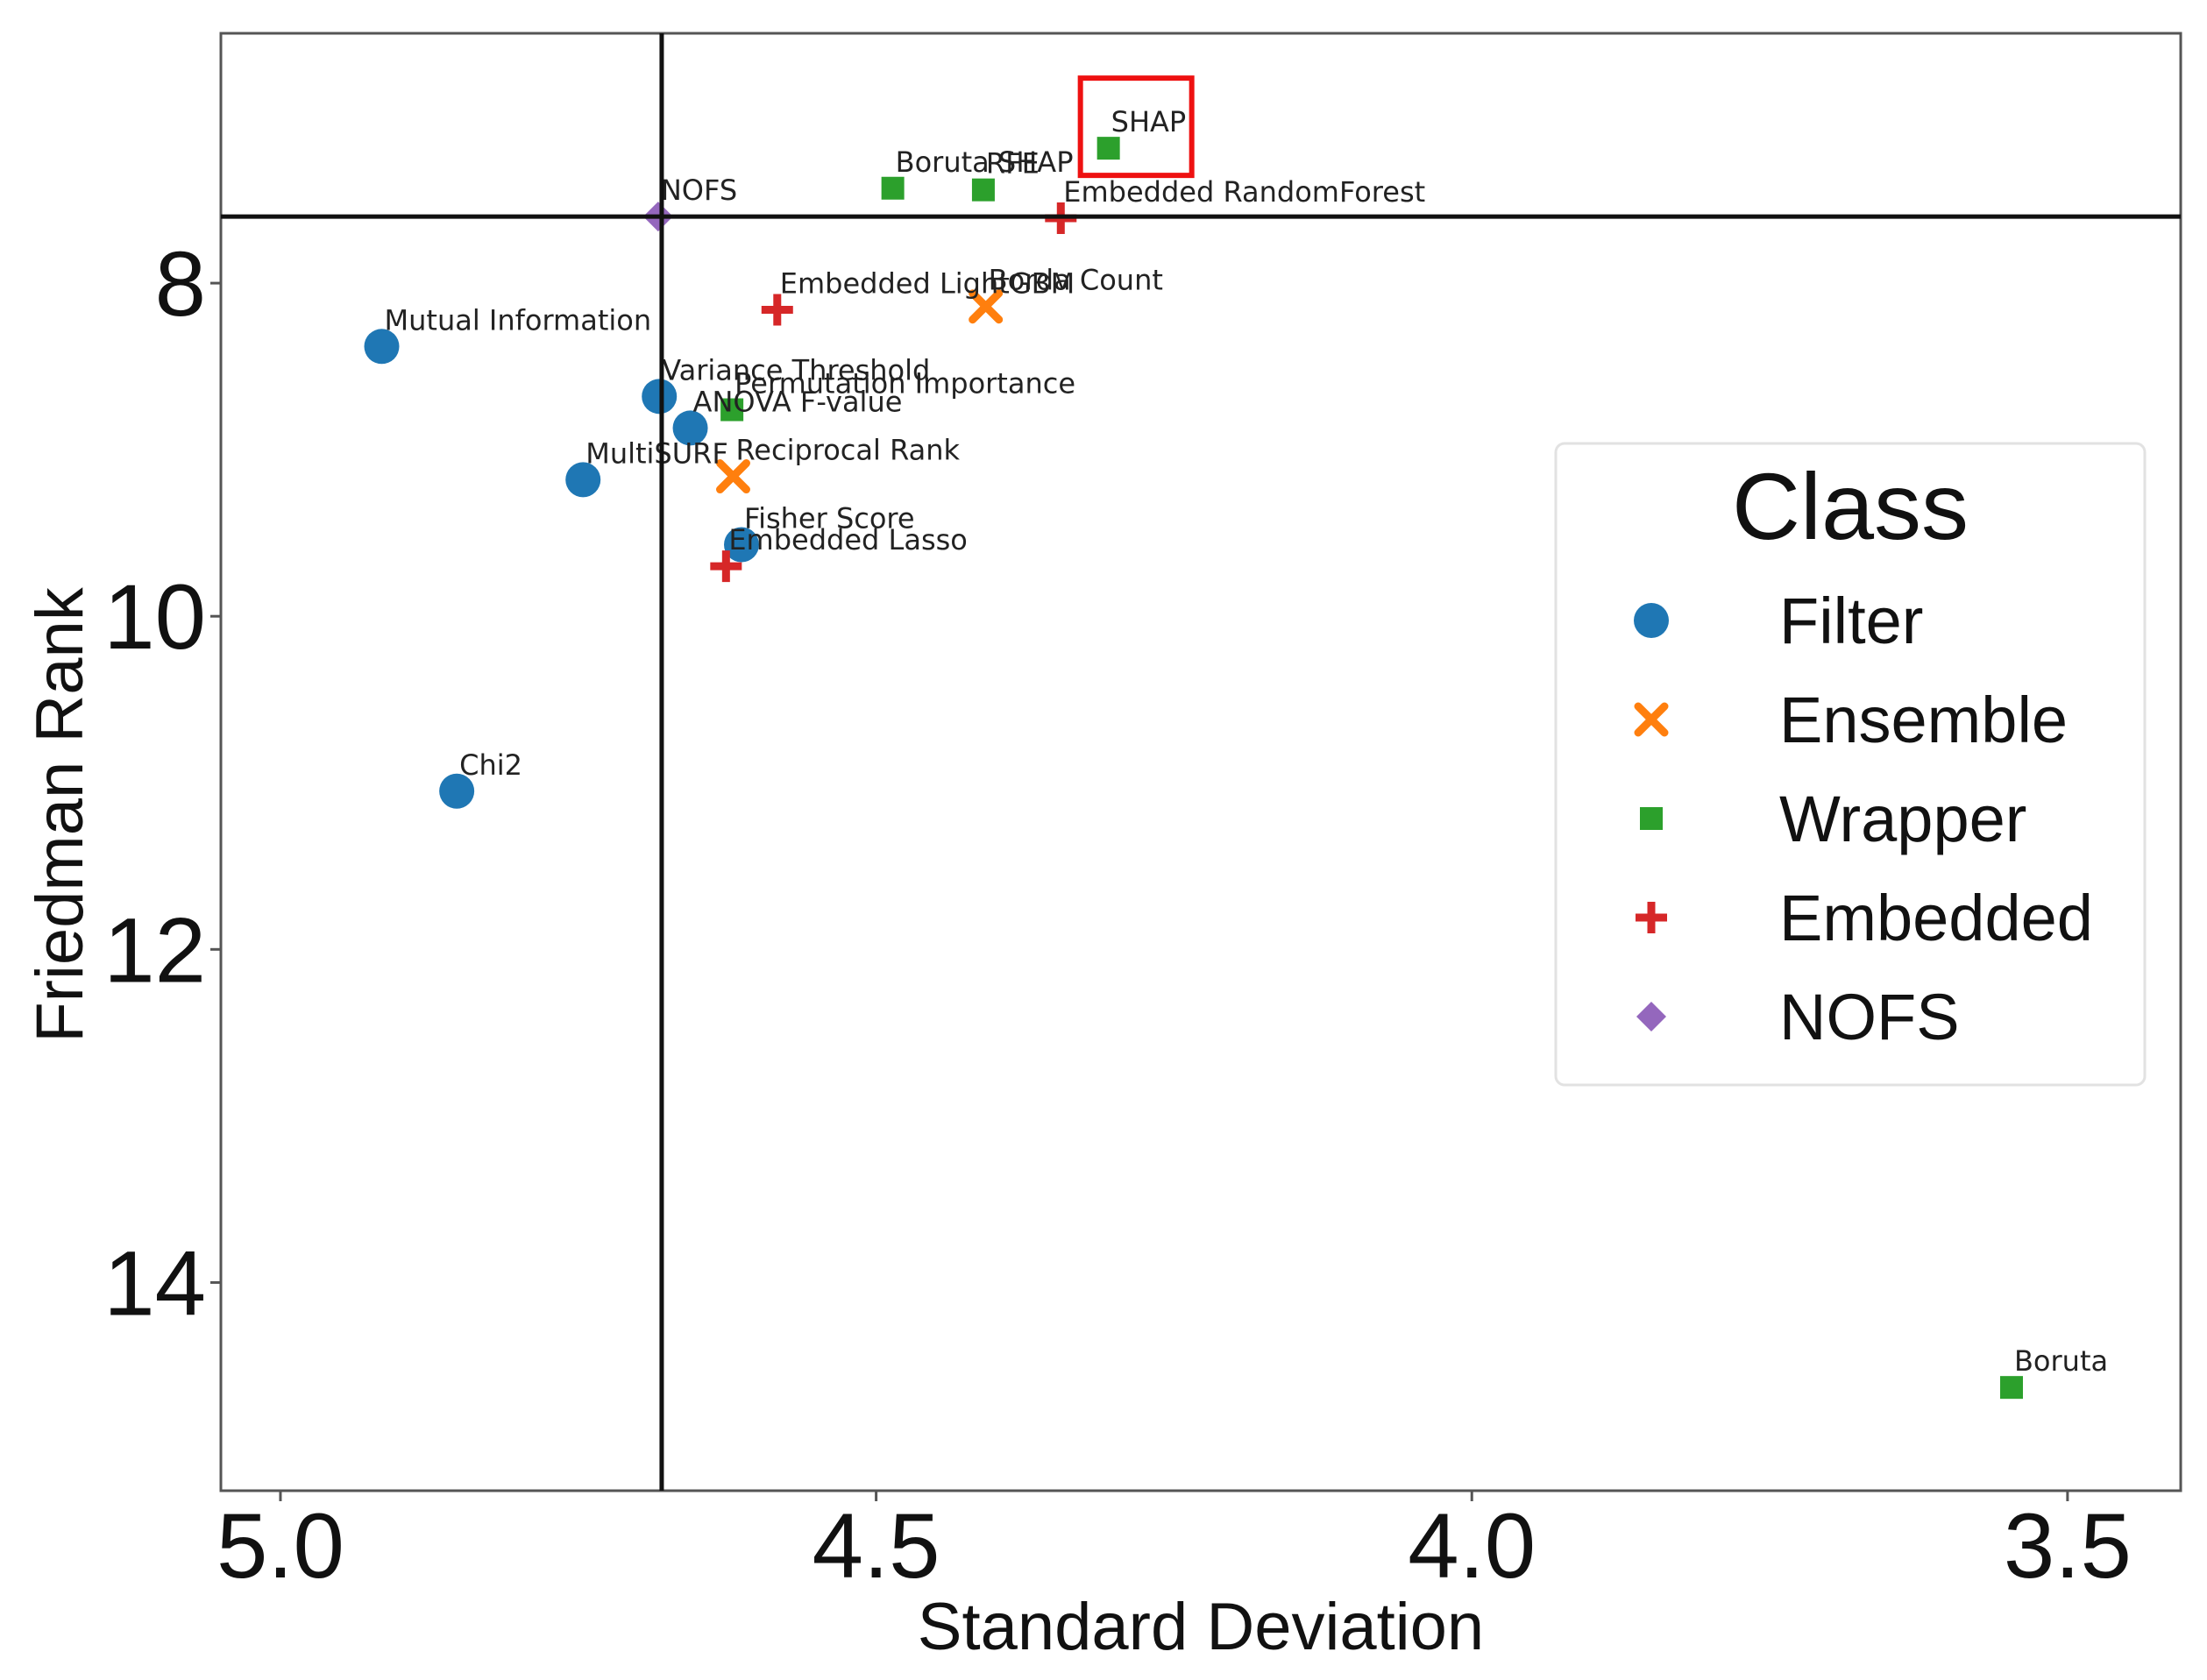 Image resolution: width=2207 pixels, height=1680 pixels. What do you see at coordinates (1149, 121) in the screenshot?
I see `point-label-shap: SHAP` at bounding box center [1149, 121].